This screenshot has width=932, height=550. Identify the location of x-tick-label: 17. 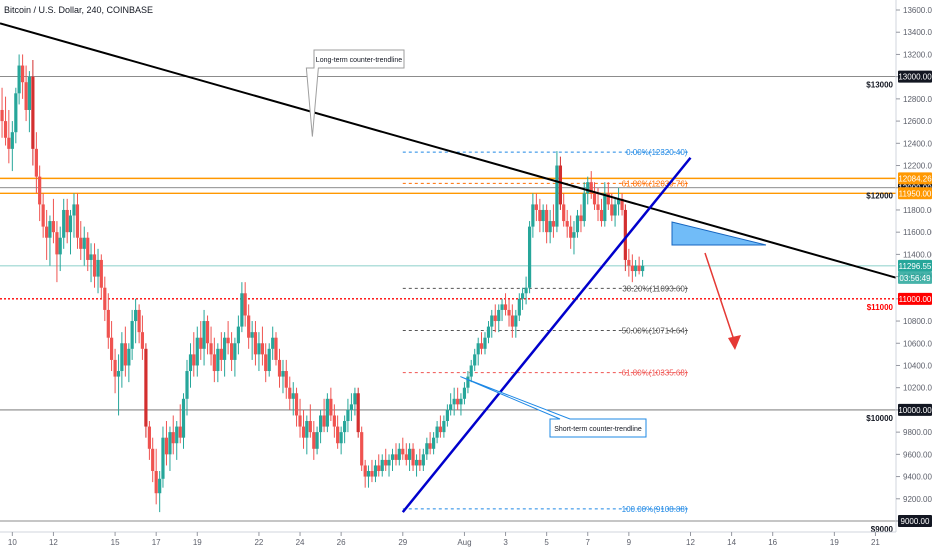
(156, 542).